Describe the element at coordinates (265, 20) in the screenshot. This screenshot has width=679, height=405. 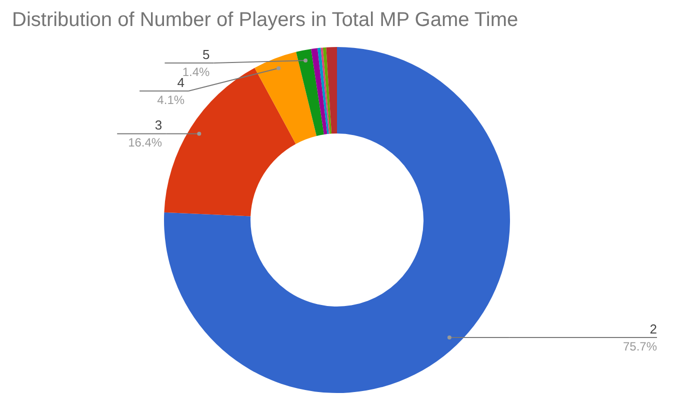
I see `chart-title: Distribution of Number of Players in Total MP Game Time` at that location.